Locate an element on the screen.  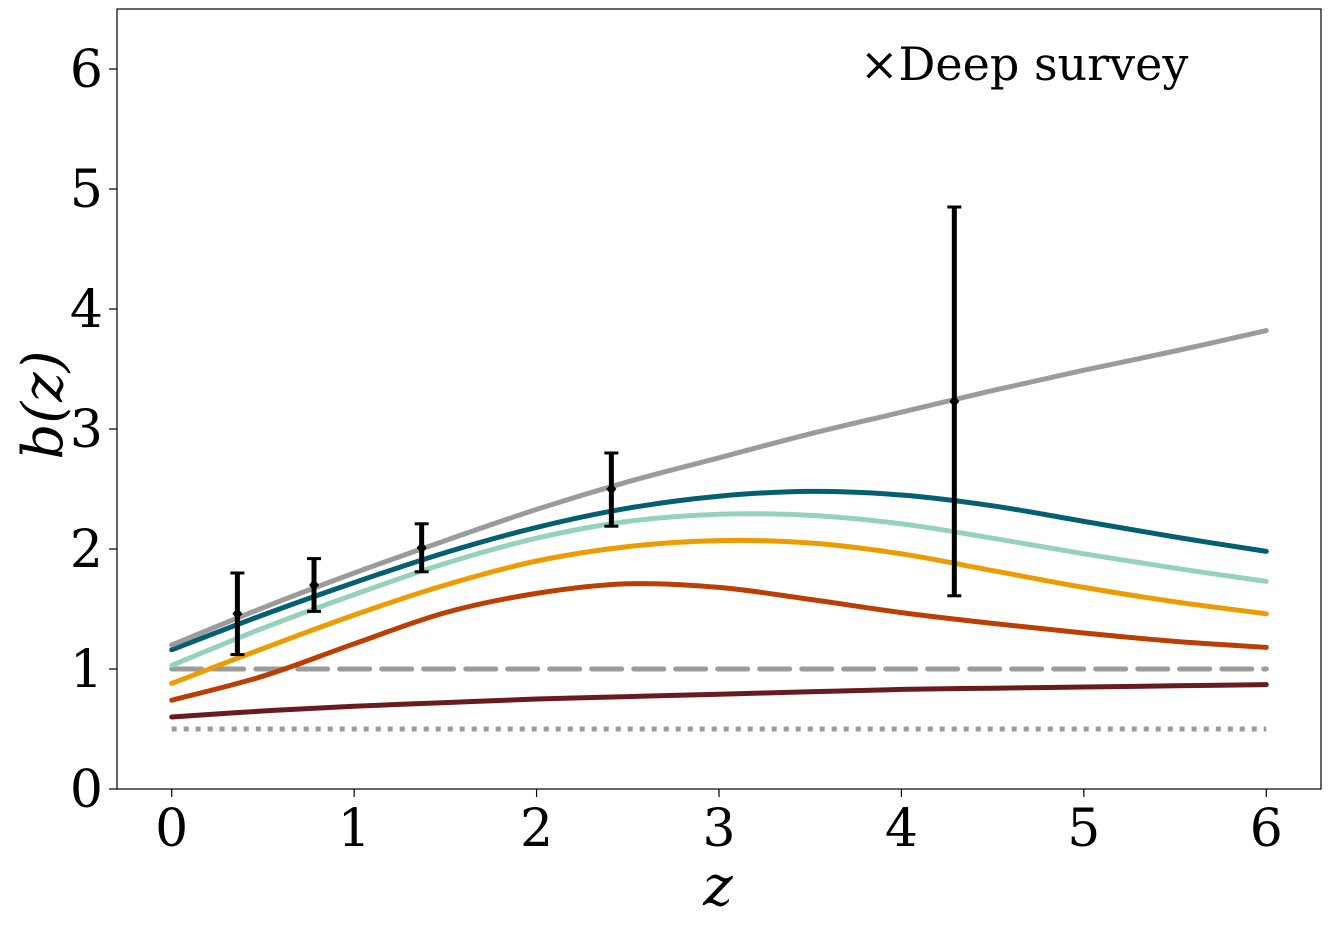
x-tick-label: 4 is located at coordinates (901, 829).